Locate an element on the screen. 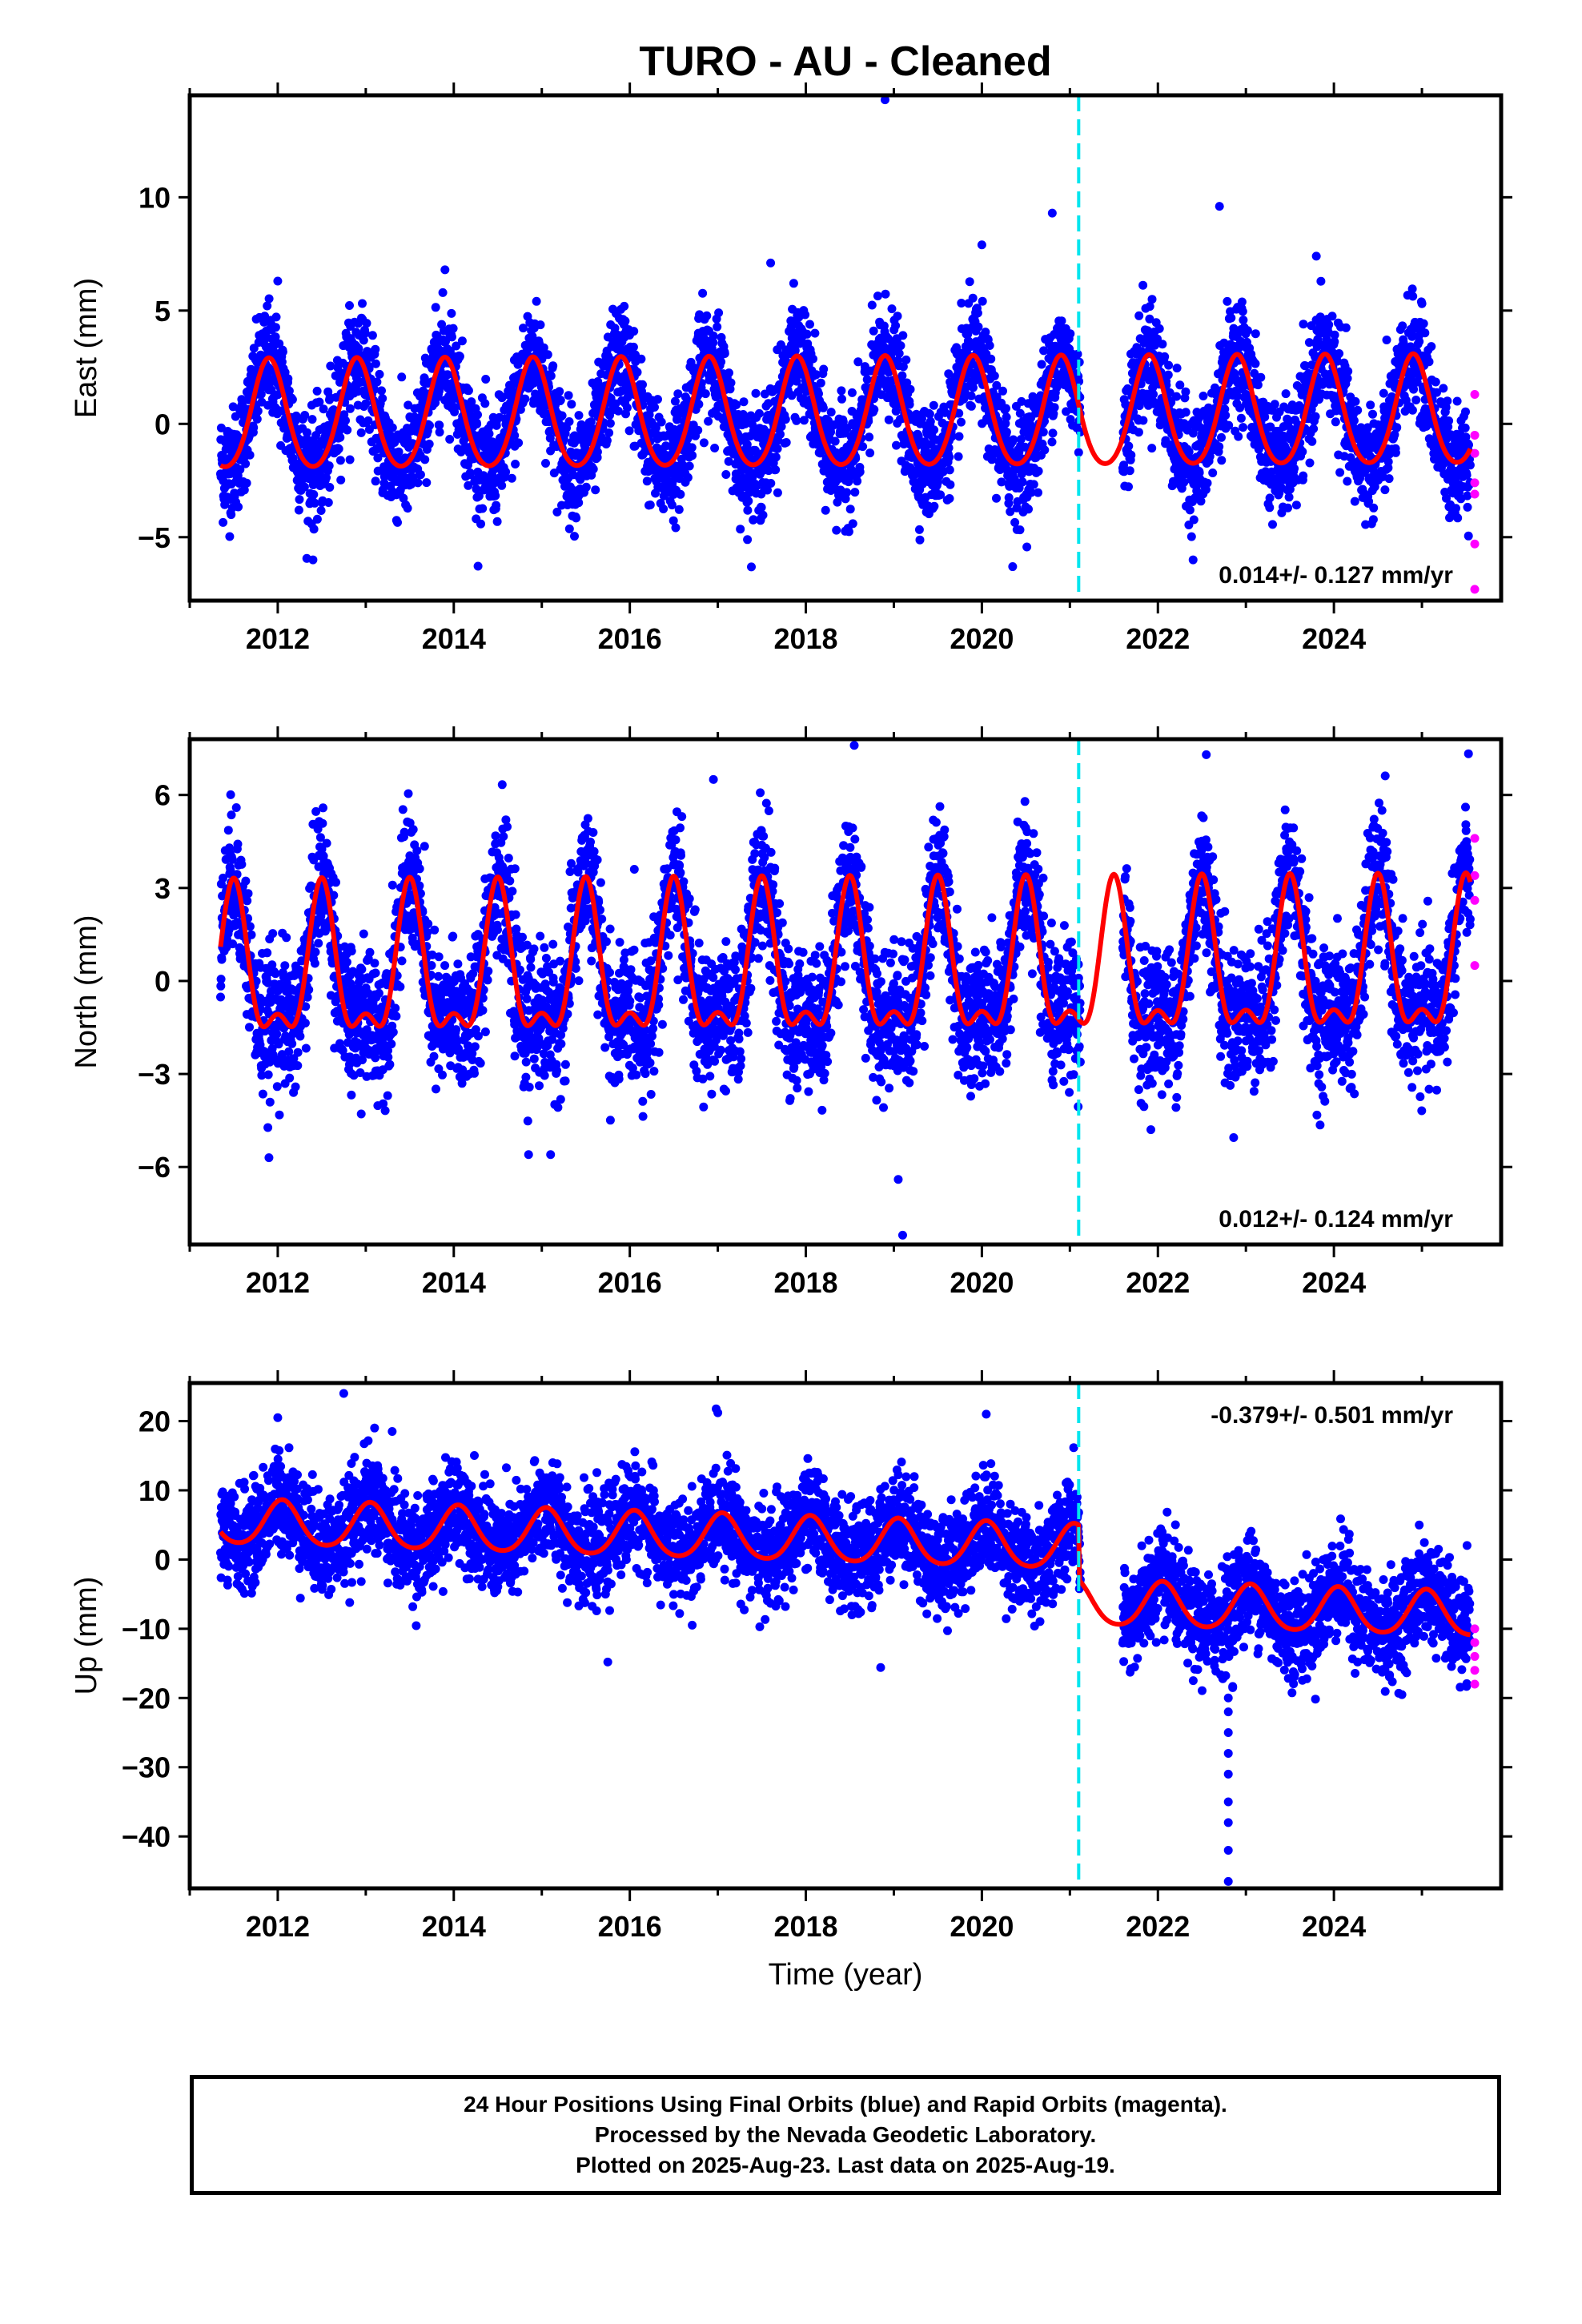 Image resolution: width=1582 pixels, height=2324 pixels. rate-label: 0.014+/- 0.127 mm/yr is located at coordinates (1336, 575).